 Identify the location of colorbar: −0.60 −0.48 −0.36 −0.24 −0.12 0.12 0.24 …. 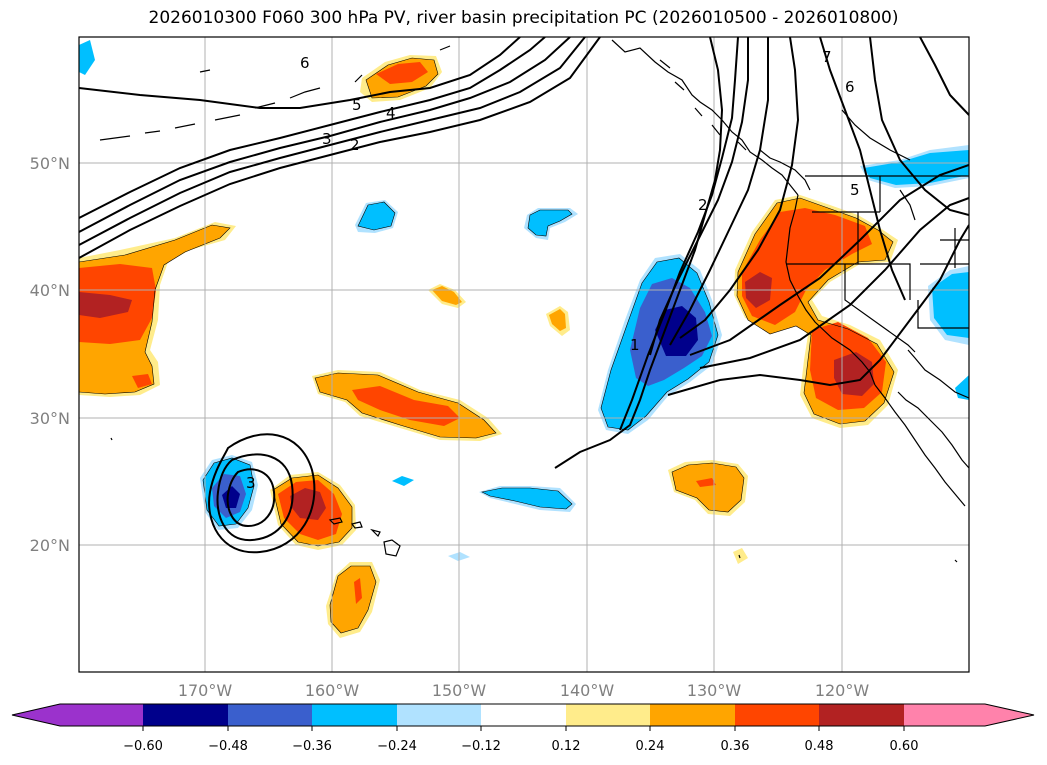
(523, 728).